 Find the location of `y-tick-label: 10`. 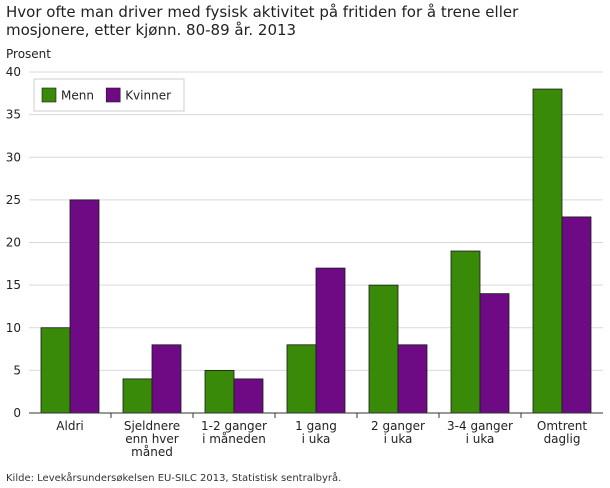

y-tick-label: 10 is located at coordinates (13, 328).